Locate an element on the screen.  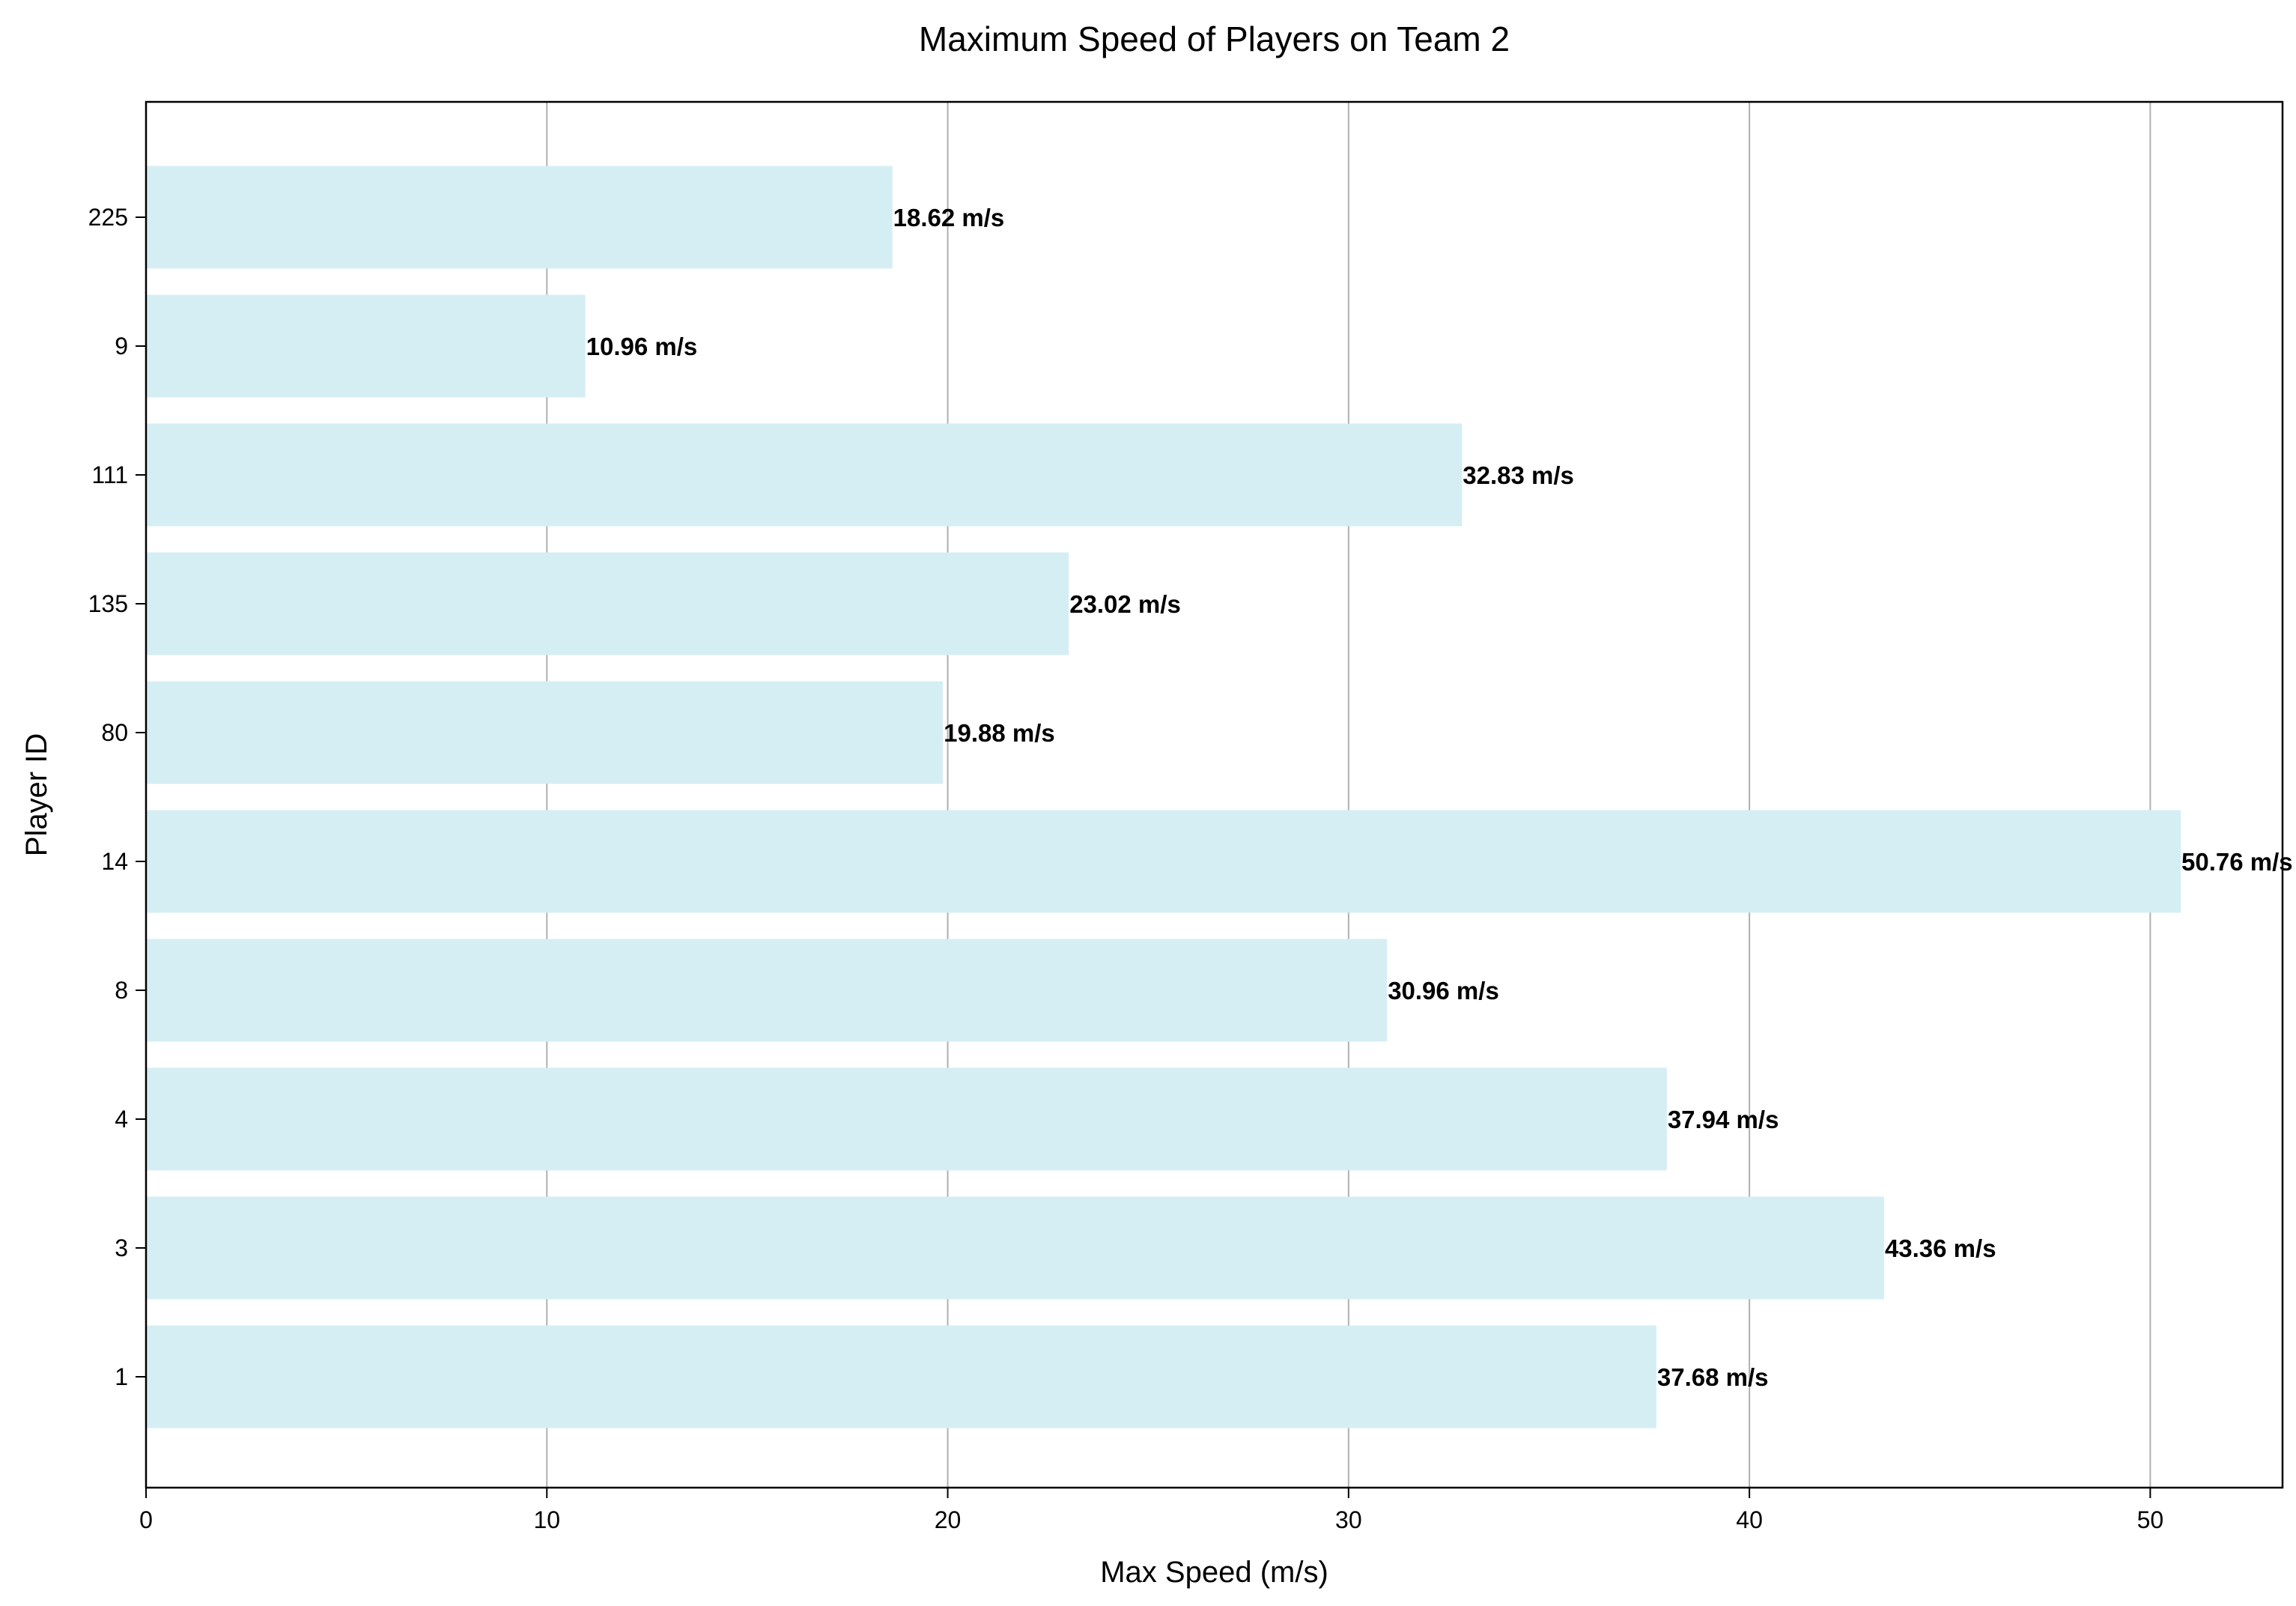
y-tick-label-111: 111 is located at coordinates (109, 474).